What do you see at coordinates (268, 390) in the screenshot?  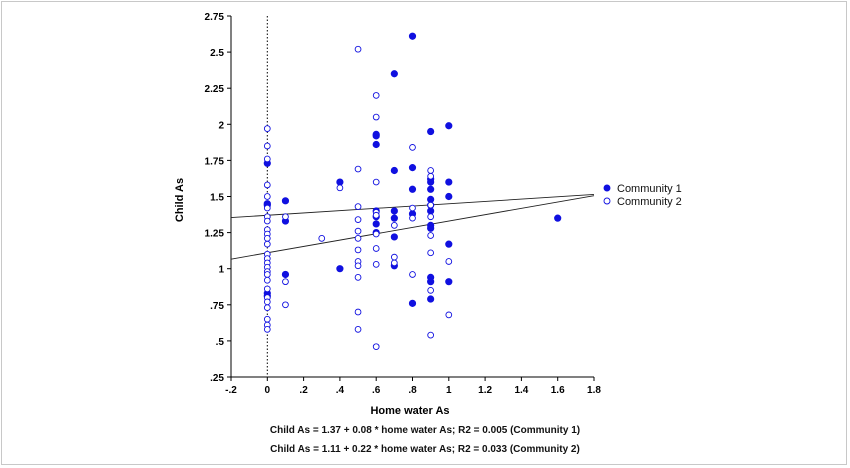 I see `x-tick-label: 0` at bounding box center [268, 390].